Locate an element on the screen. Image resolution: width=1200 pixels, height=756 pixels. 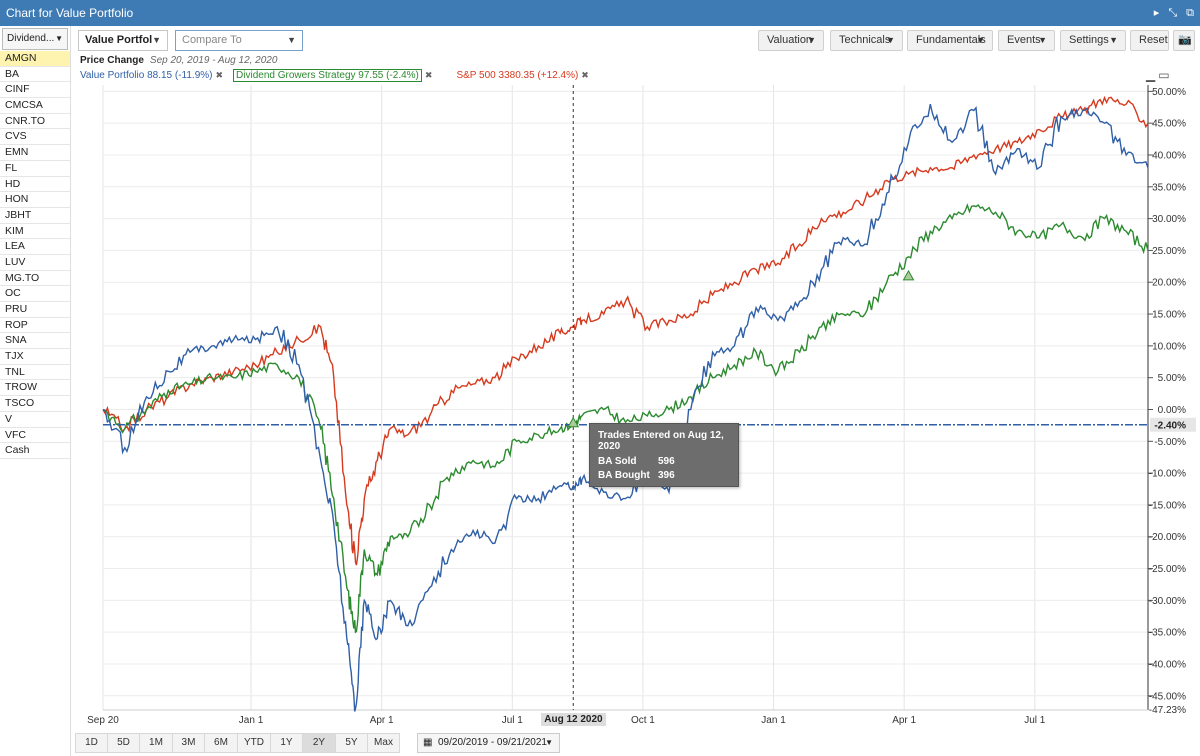
technicals-label: Technicals is located at coordinates (865, 40).